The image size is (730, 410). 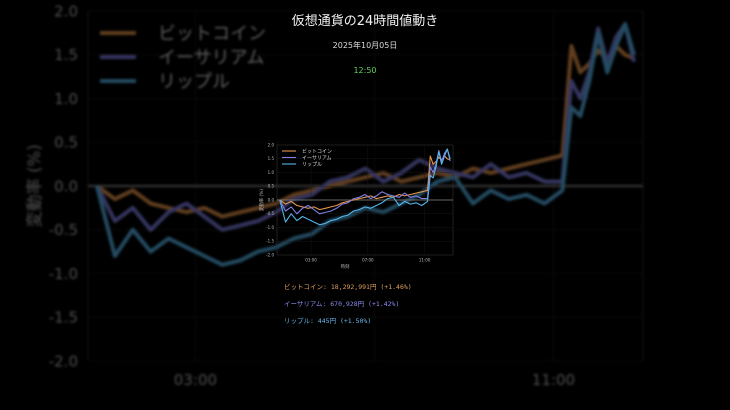 What do you see at coordinates (348, 287) in the screenshot?
I see `bitcoin-price: ビットコイン: 18,292,991円 (+1.46%)` at bounding box center [348, 287].